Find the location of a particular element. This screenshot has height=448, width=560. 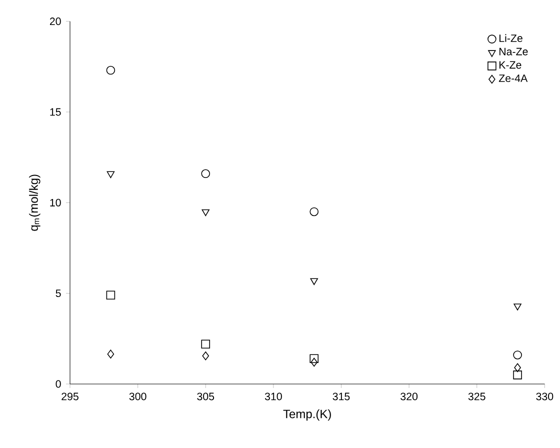

y-tick-label: 15 is located at coordinates (55, 112).